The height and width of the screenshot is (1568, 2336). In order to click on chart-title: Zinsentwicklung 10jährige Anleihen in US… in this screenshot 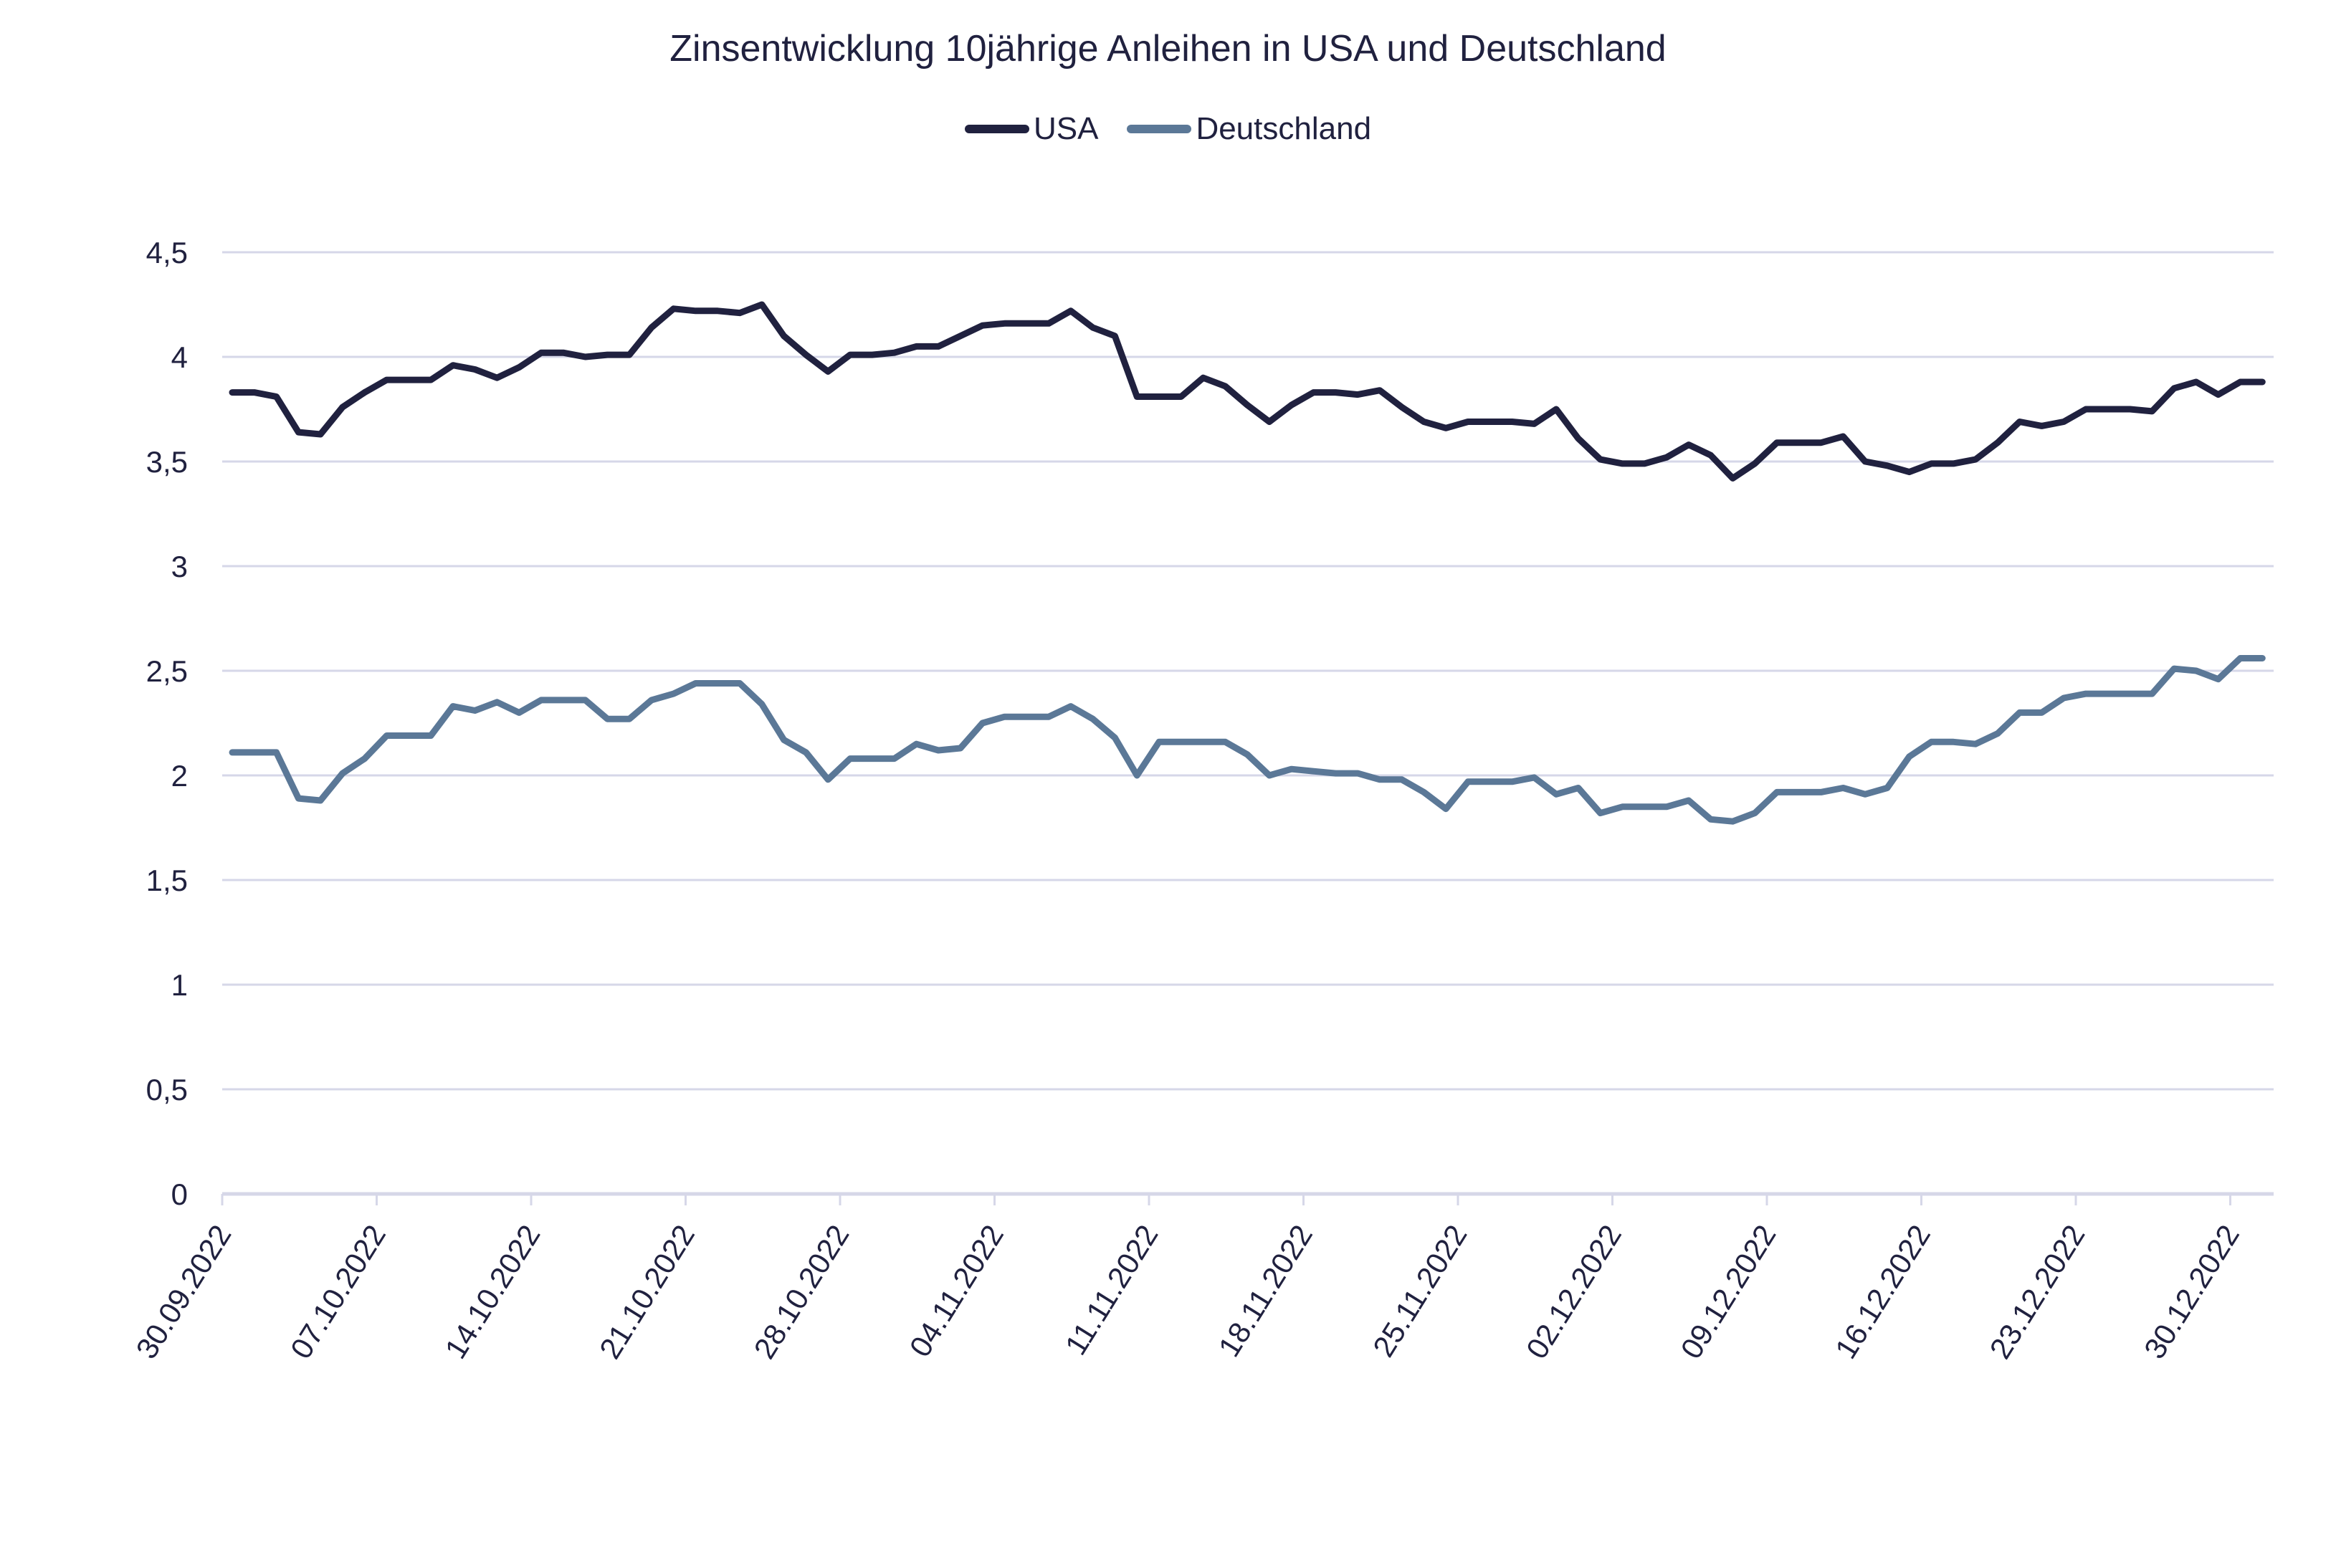, I will do `click(1168, 49)`.